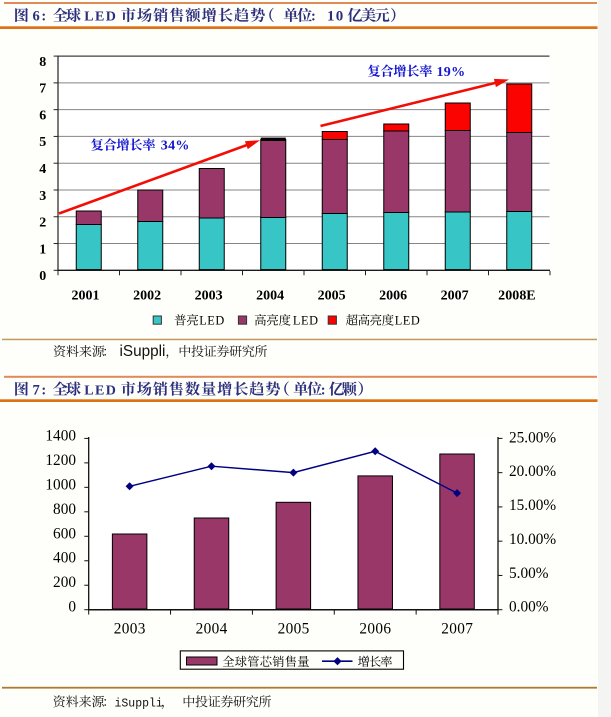  Describe the element at coordinates (42, 169) in the screenshot. I see `svg-text: 4` at that location.